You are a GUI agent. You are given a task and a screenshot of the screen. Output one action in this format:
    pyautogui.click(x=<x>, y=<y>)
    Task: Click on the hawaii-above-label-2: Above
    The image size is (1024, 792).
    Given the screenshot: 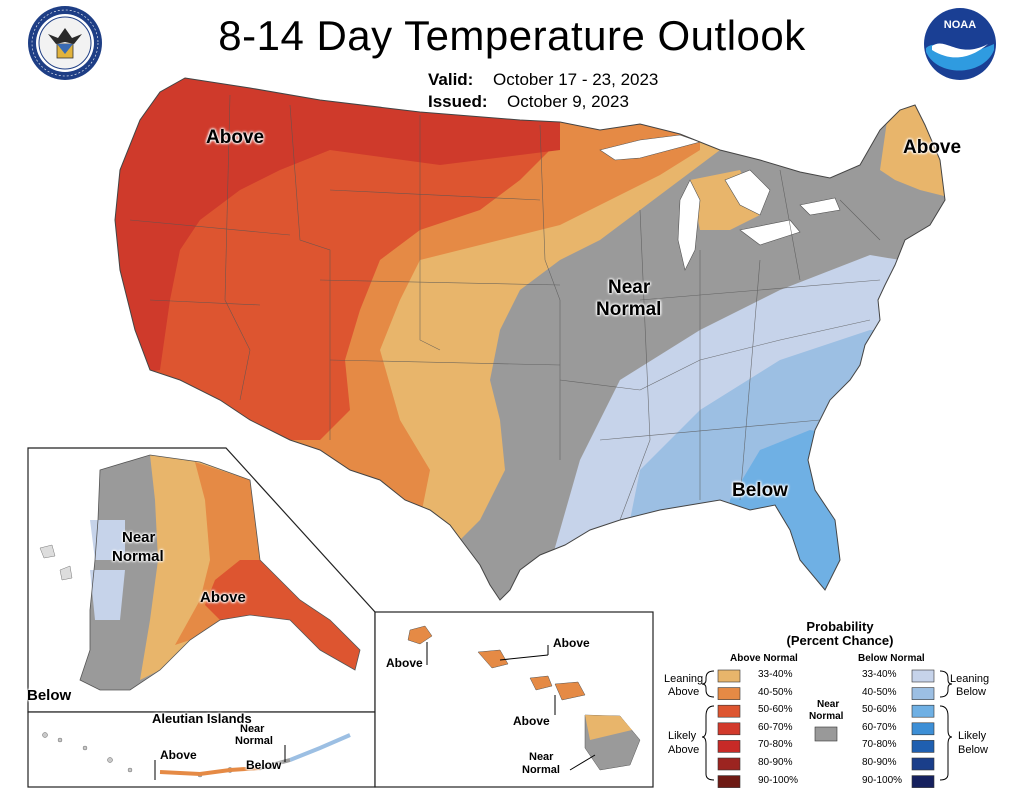 What is the action you would take?
    pyautogui.click(x=571, y=643)
    